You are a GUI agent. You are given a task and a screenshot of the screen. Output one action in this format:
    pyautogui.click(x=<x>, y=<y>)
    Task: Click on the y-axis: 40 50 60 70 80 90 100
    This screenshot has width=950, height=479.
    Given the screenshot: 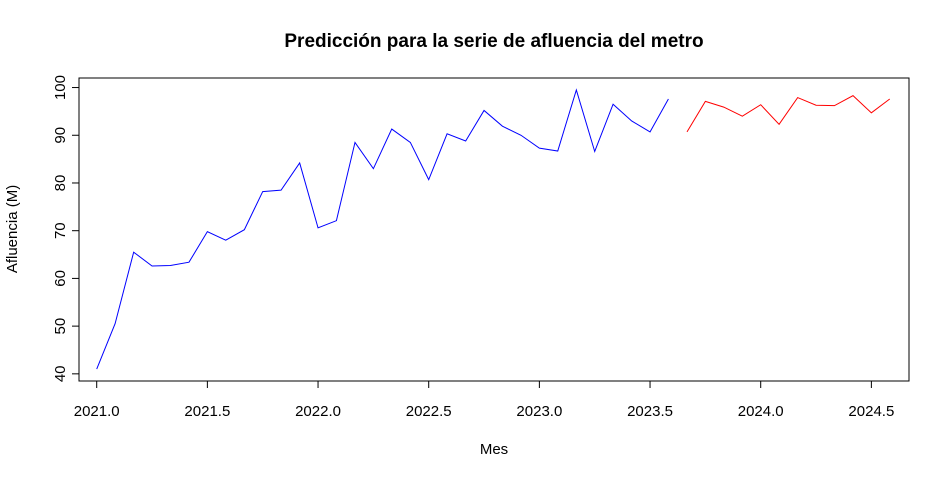 What is the action you would take?
    pyautogui.click(x=66, y=228)
    